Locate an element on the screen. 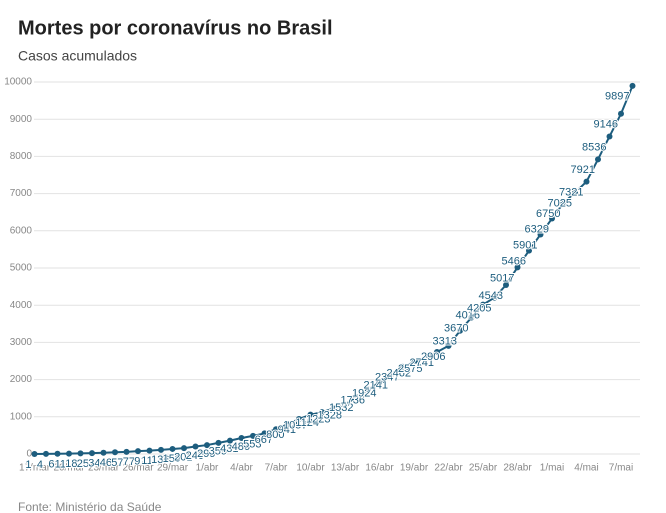 Image resolution: width=666 pixels, height=513 pixels. x-tick-label: 28/abr is located at coordinates (517, 468).